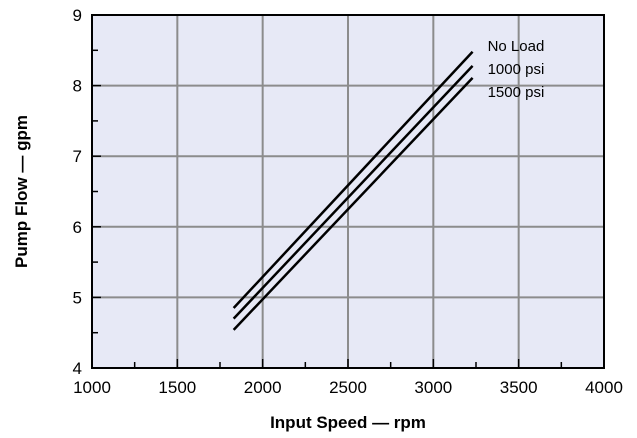  What do you see at coordinates (604, 387) in the screenshot?
I see `x-tick-label: 4000` at bounding box center [604, 387].